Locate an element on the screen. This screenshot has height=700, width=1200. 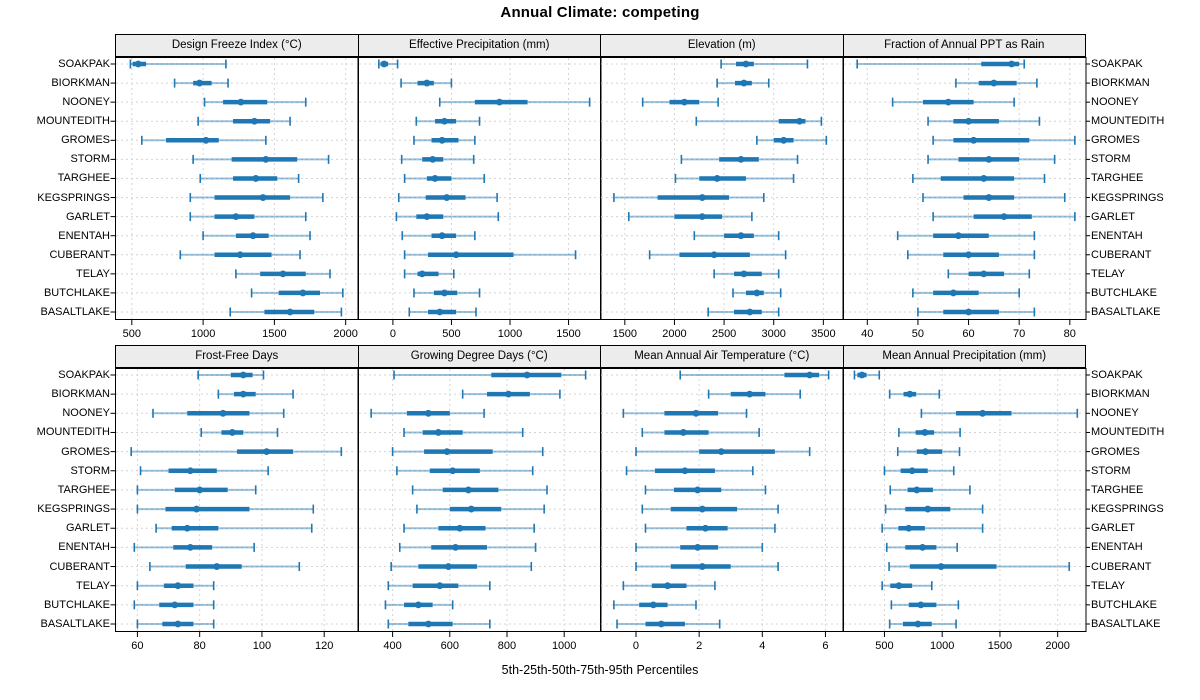
panel-3: 40 50 60 70 80 is located at coordinates (966, 198).